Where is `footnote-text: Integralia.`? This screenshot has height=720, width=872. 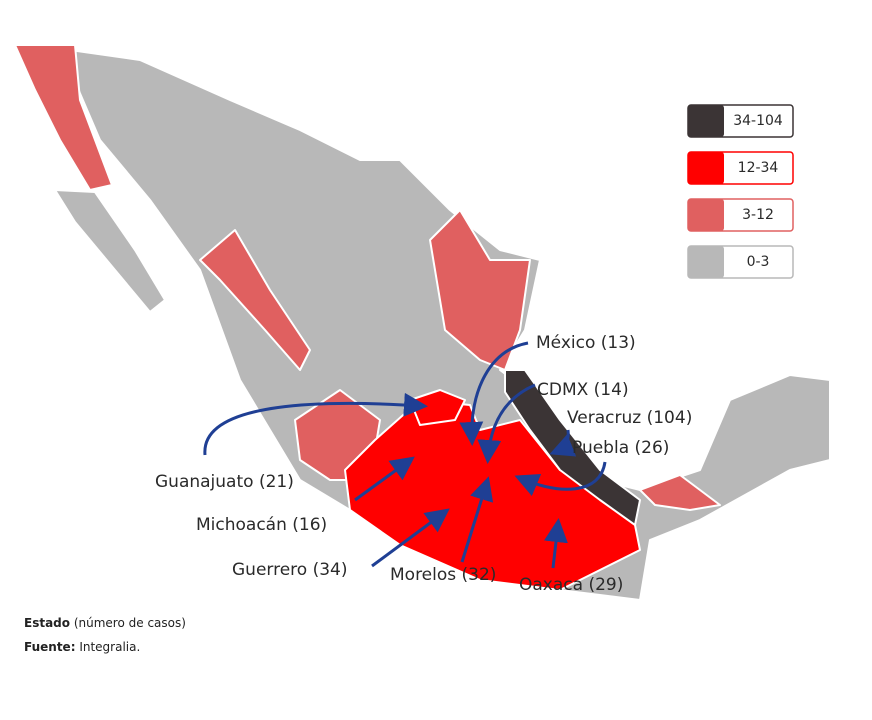 footnote-text: Integralia. is located at coordinates (109, 647).